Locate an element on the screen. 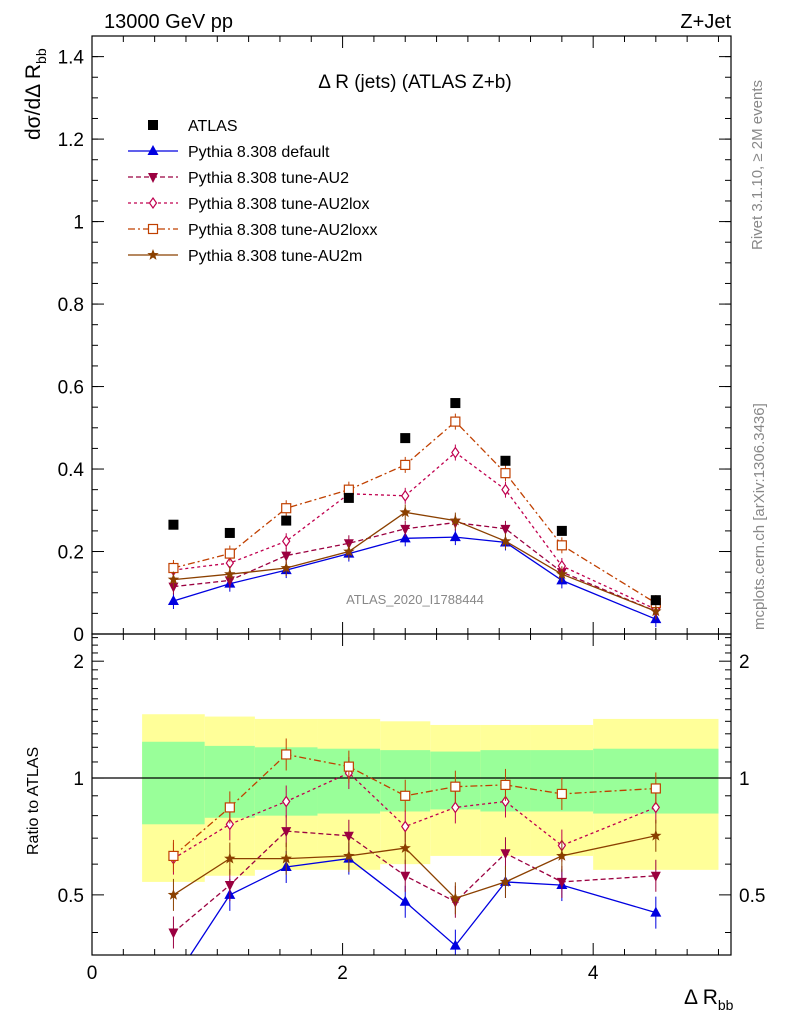 The width and height of the screenshot is (786, 1024). legend-marker-pythia-8-308-tune-au2m is located at coordinates (153, 254).